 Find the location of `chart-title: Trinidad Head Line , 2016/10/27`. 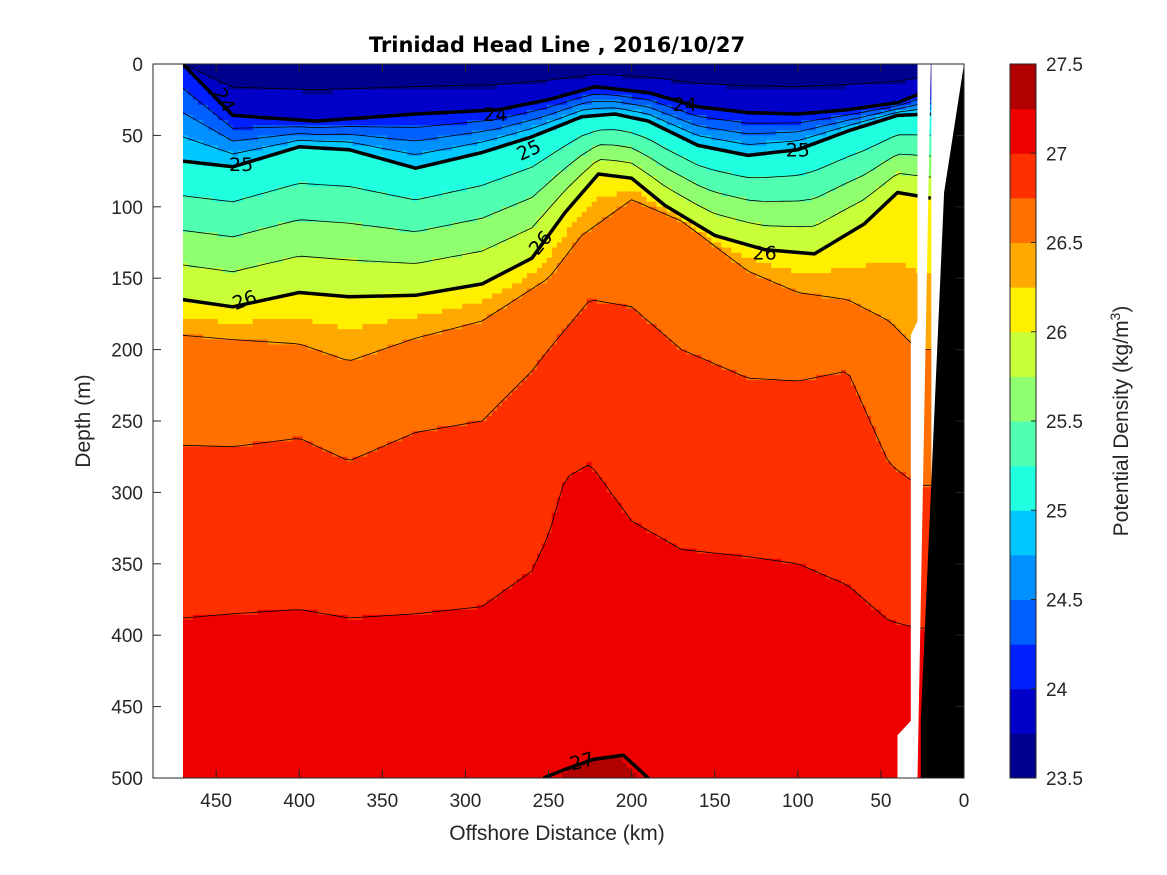

chart-title: Trinidad Head Line , 2016/10/27 is located at coordinates (557, 45).